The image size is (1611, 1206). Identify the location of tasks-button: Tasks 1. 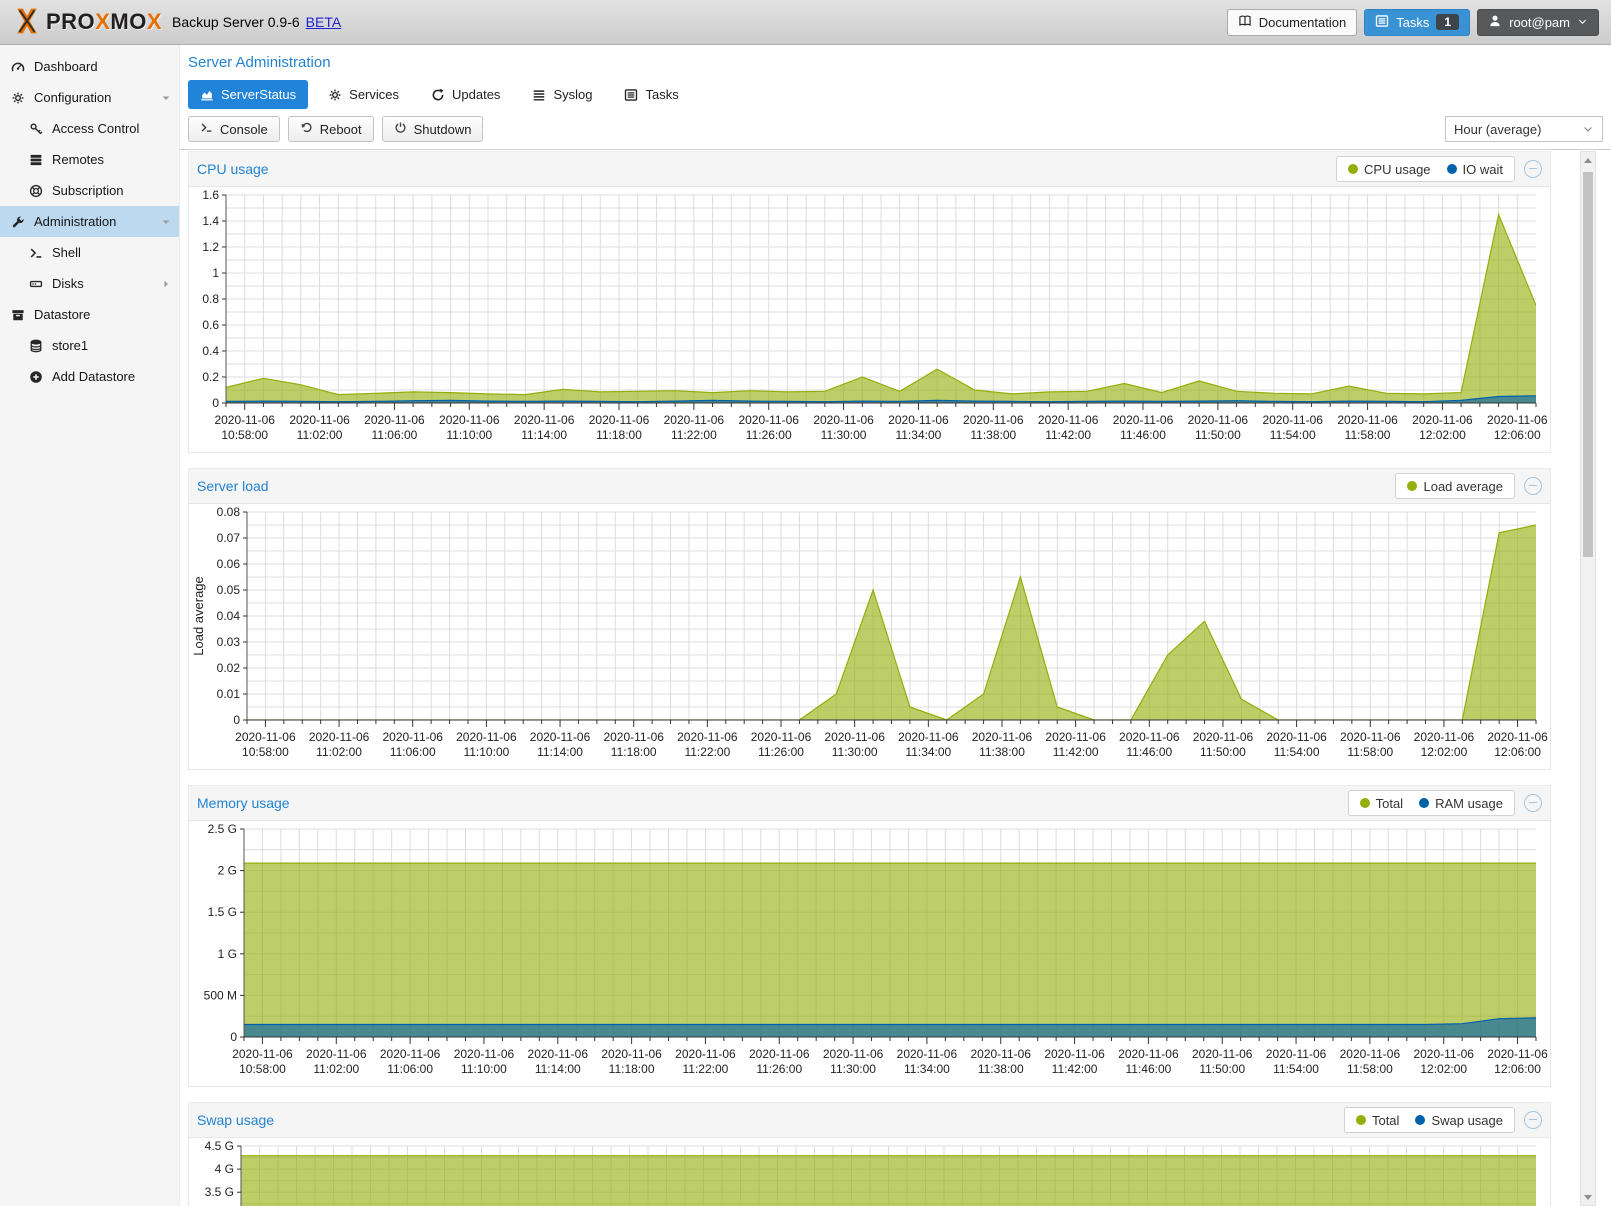
(1417, 22).